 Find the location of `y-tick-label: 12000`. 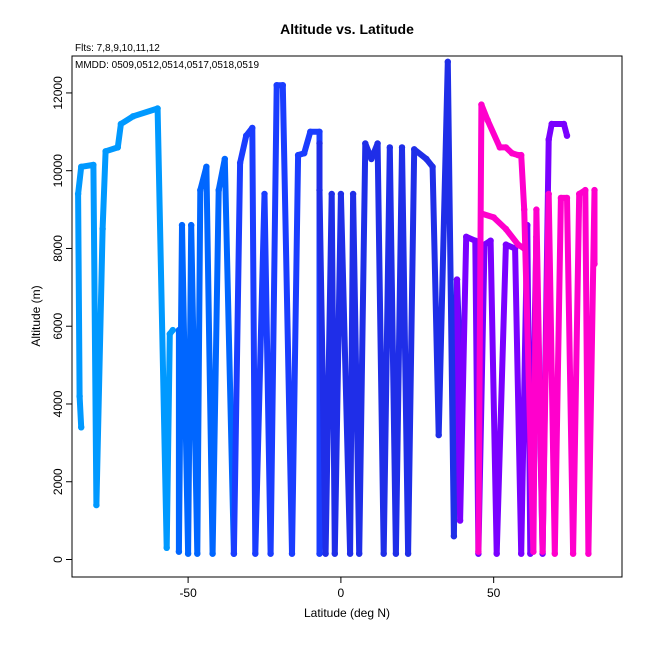

y-tick-label: 12000 is located at coordinates (58, 93).